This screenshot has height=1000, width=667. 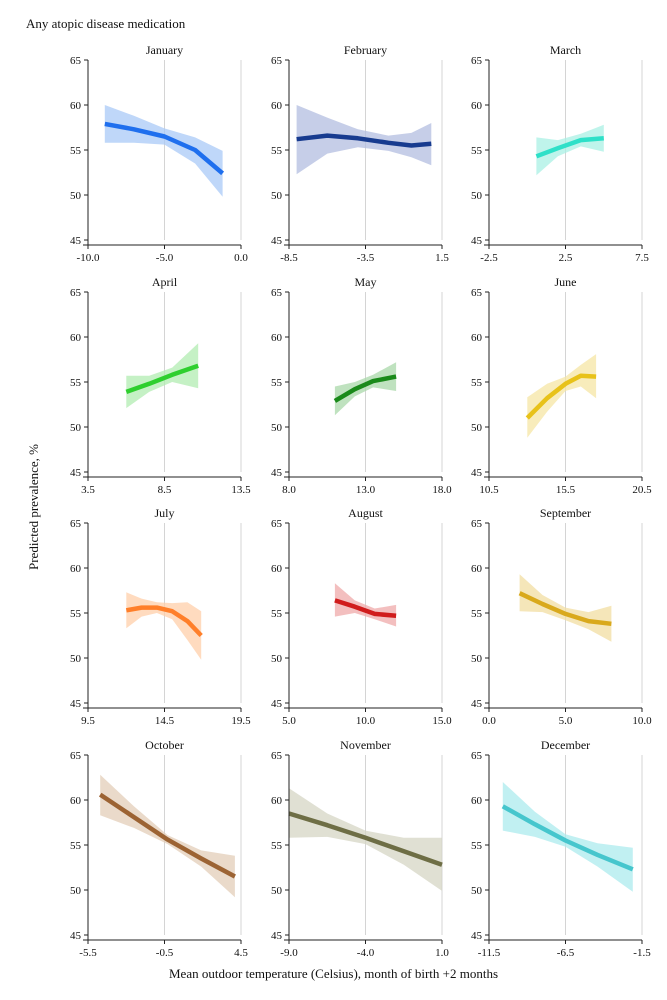 I want to click on panel-december: December 45 50 55 60 65 -11.5 -6.5 -1.5, so click(x=561, y=848).